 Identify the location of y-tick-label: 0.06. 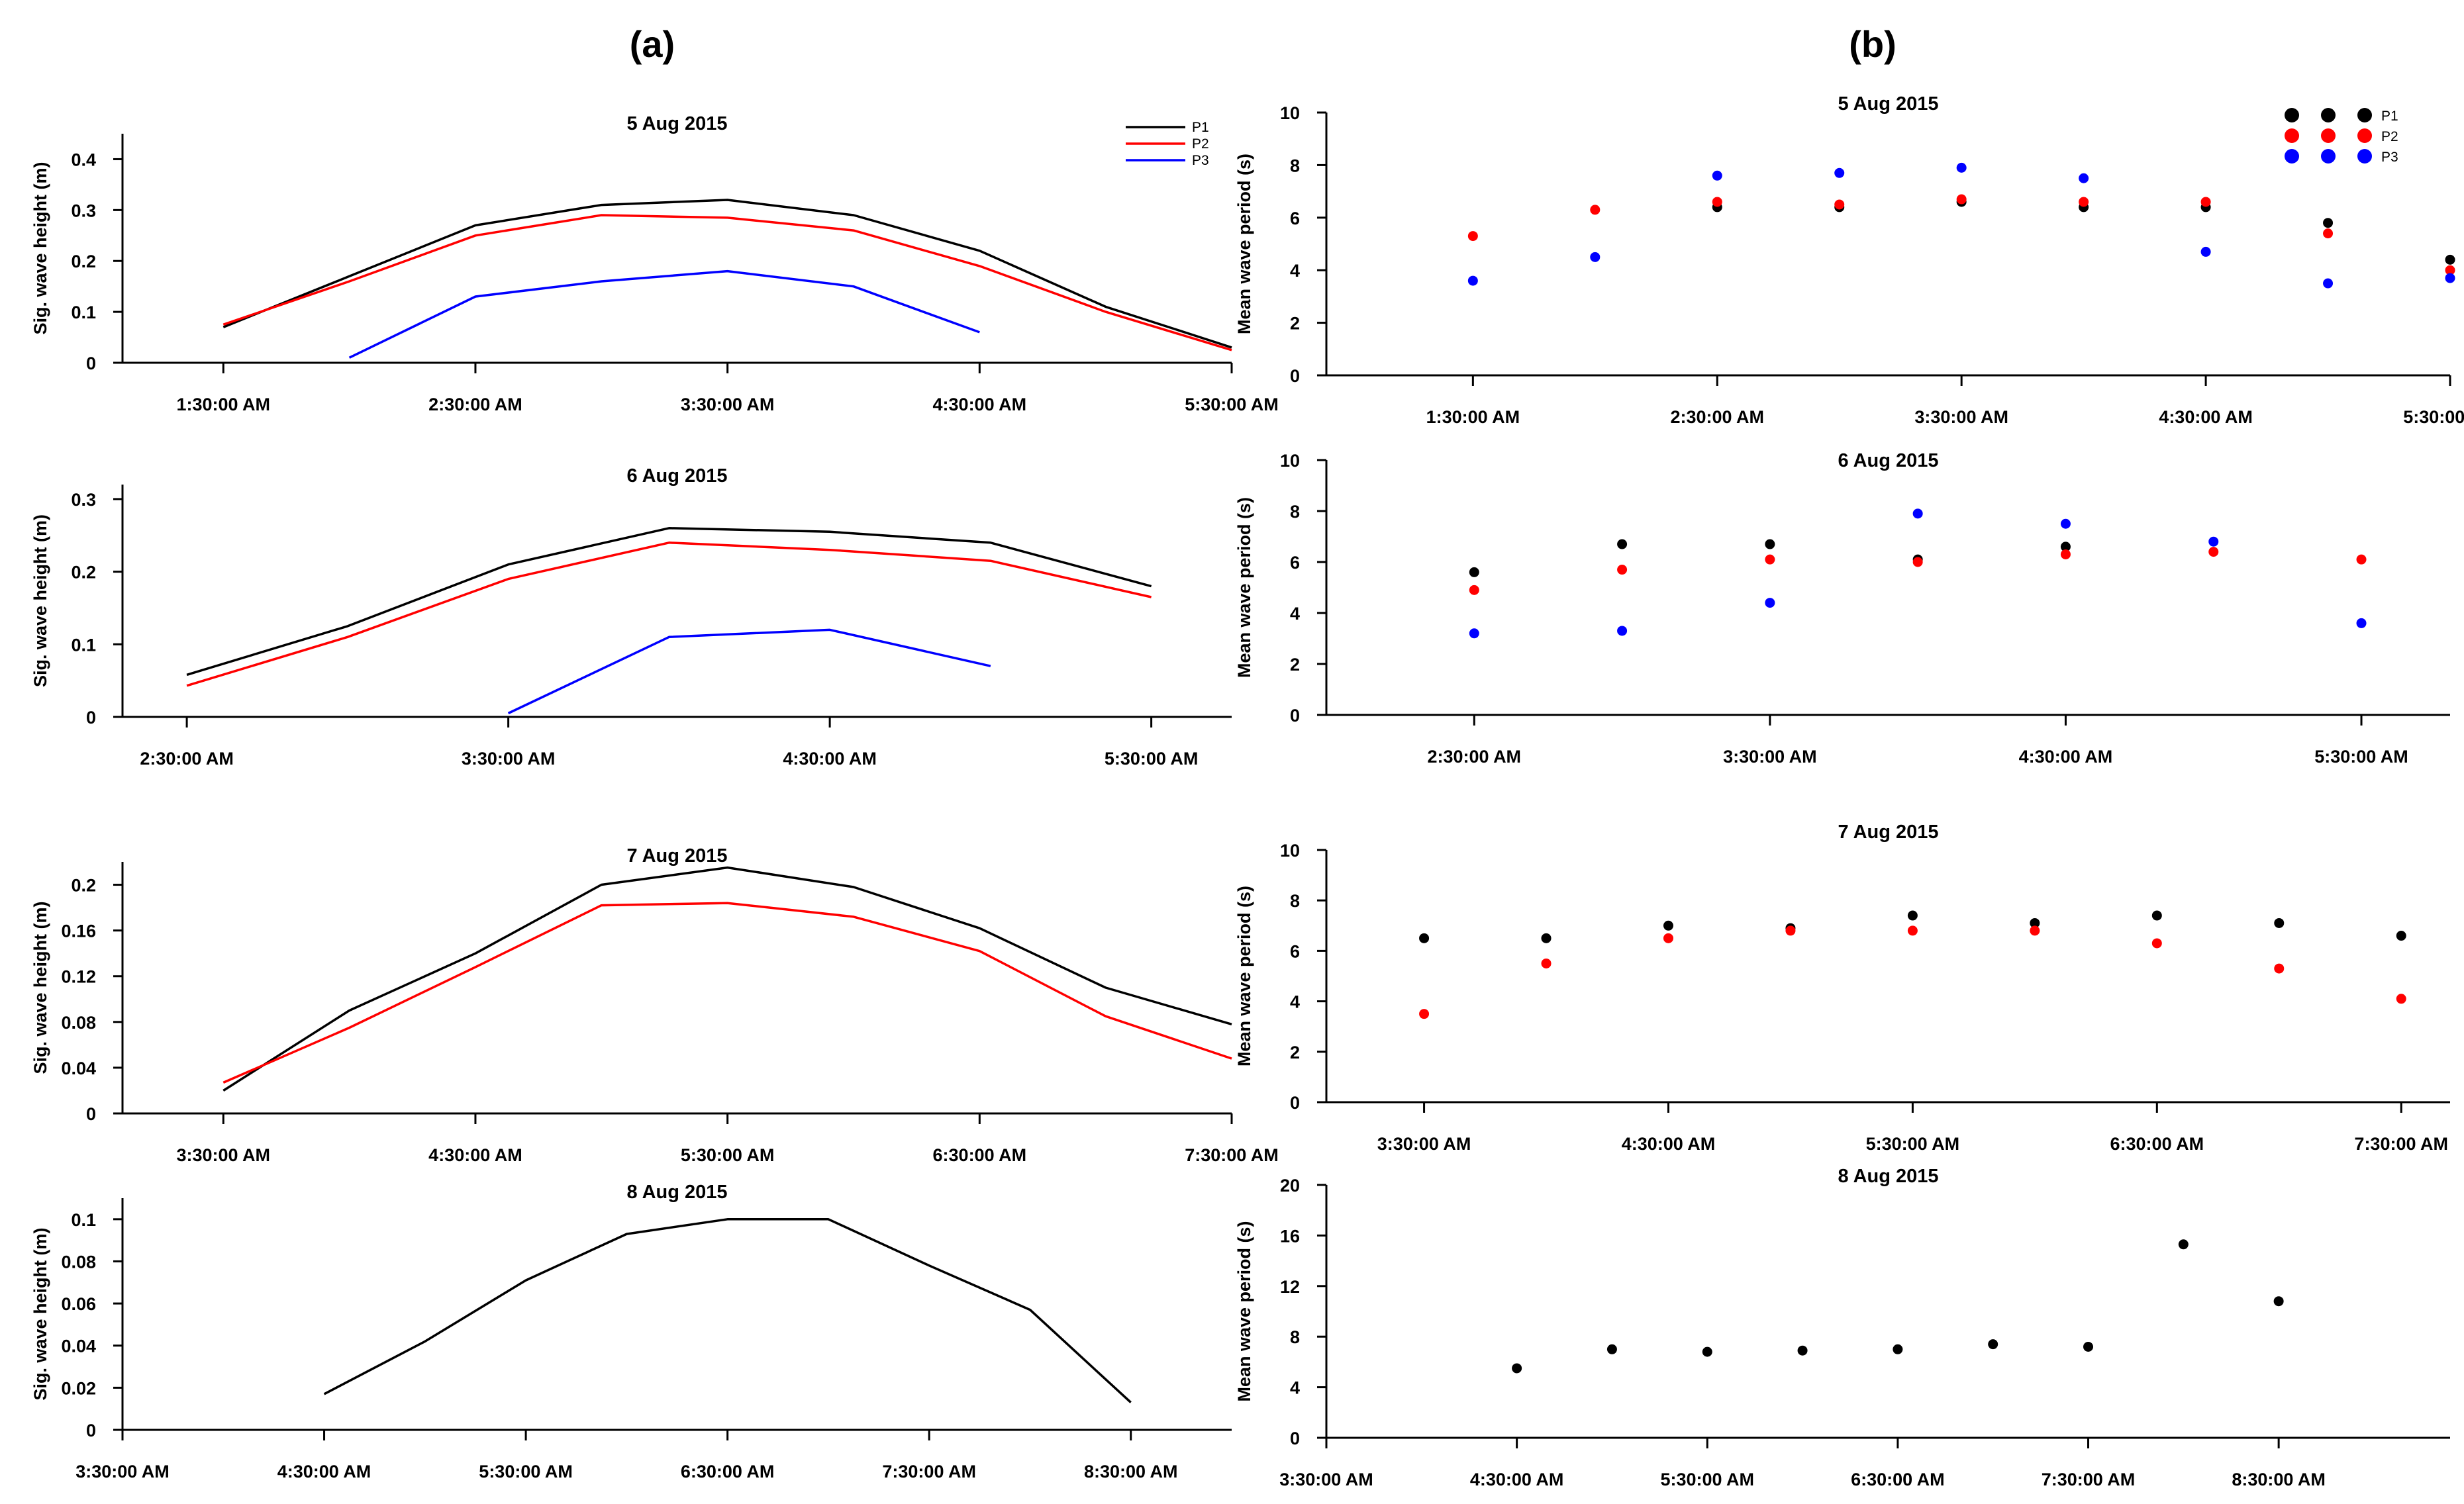
(78, 1304).